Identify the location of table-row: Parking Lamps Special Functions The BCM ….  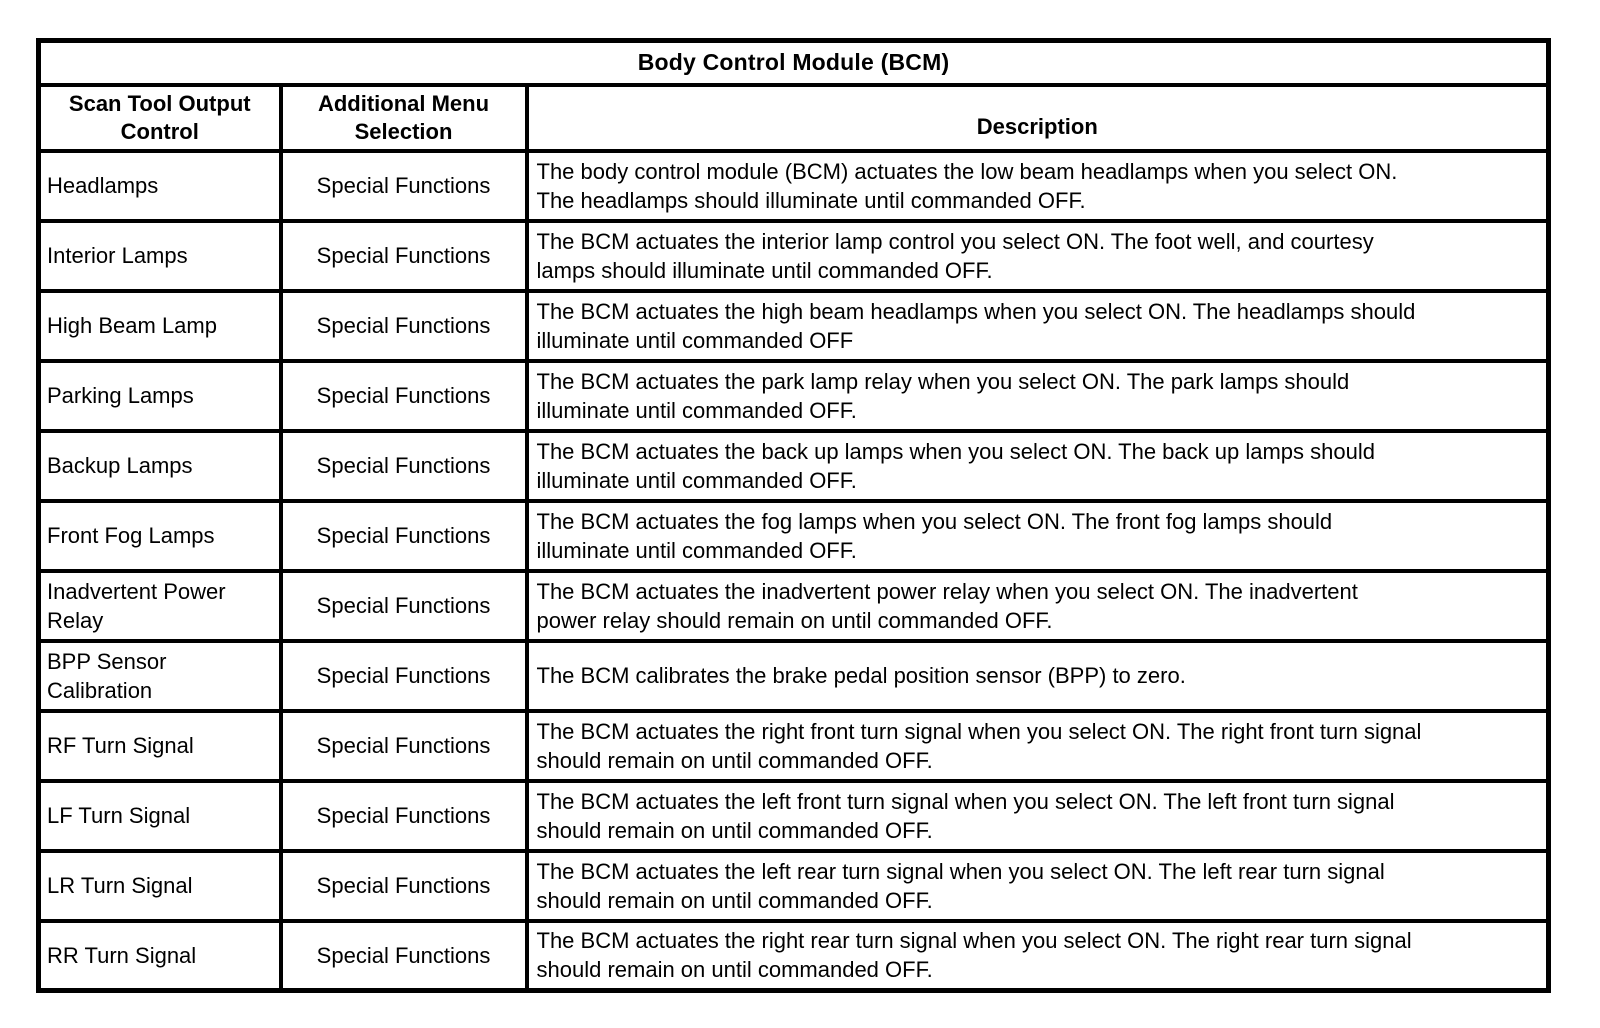
(793, 395).